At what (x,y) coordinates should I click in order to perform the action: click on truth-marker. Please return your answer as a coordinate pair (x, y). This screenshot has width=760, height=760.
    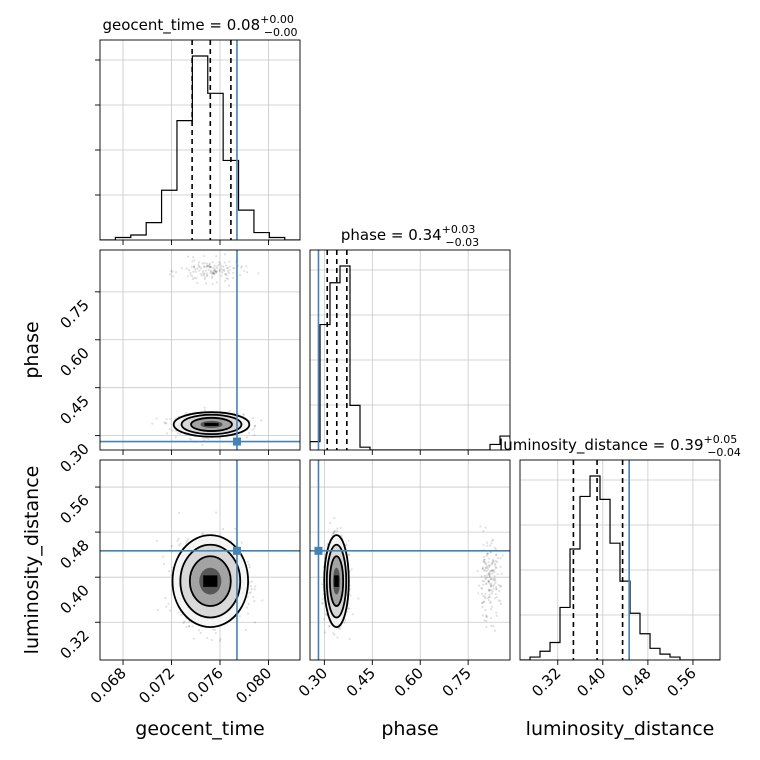
    Looking at the image, I should click on (236, 441).